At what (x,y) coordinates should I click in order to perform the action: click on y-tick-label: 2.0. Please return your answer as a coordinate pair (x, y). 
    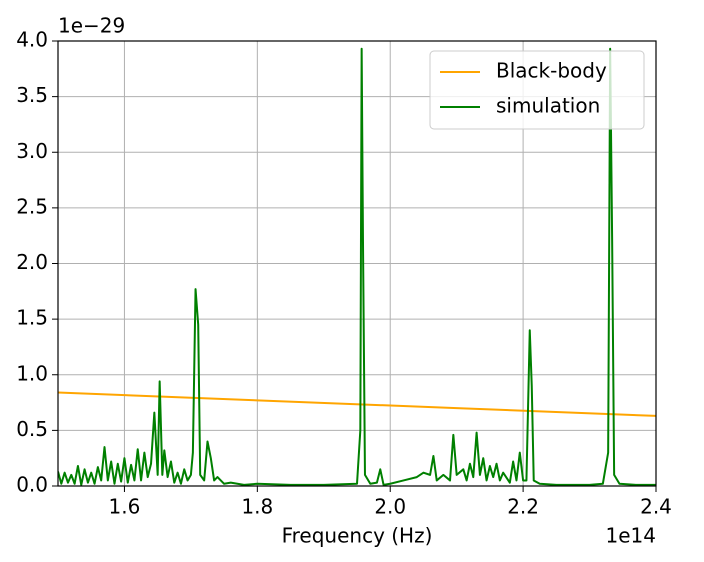
    Looking at the image, I should click on (32, 262).